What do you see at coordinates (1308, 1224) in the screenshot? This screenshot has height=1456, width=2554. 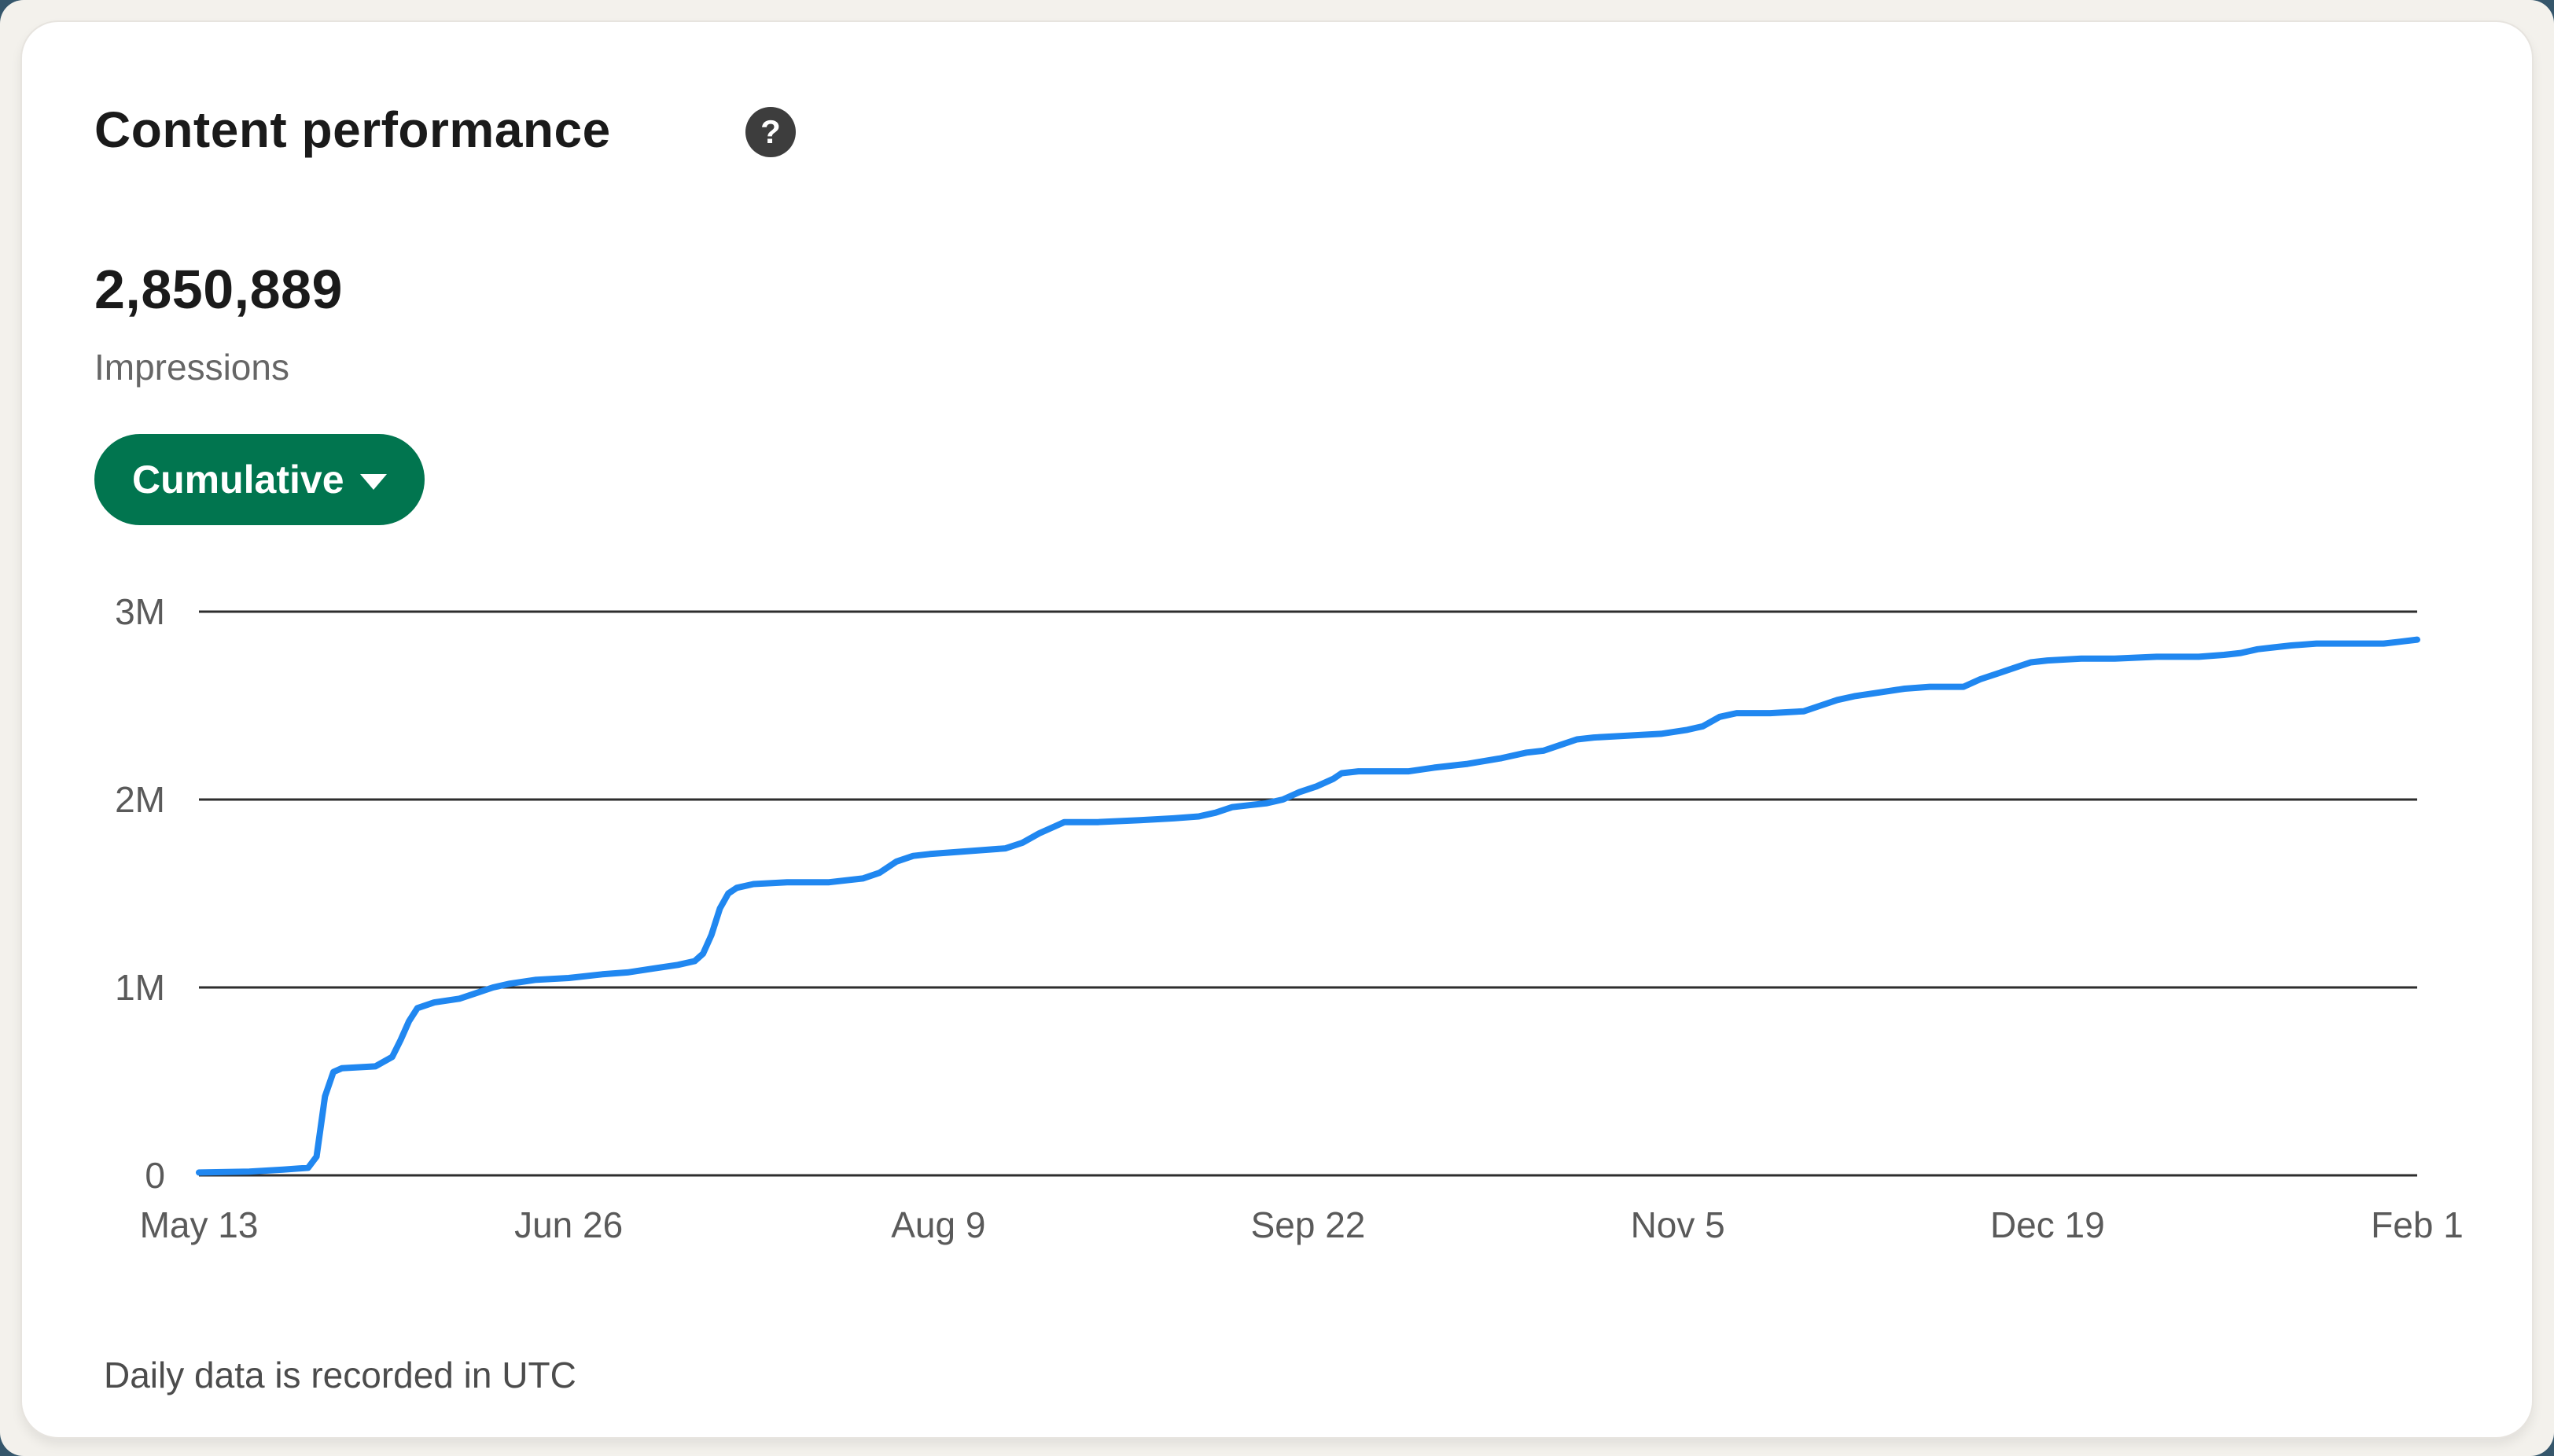 I see `x-tick-label: Sep 22` at bounding box center [1308, 1224].